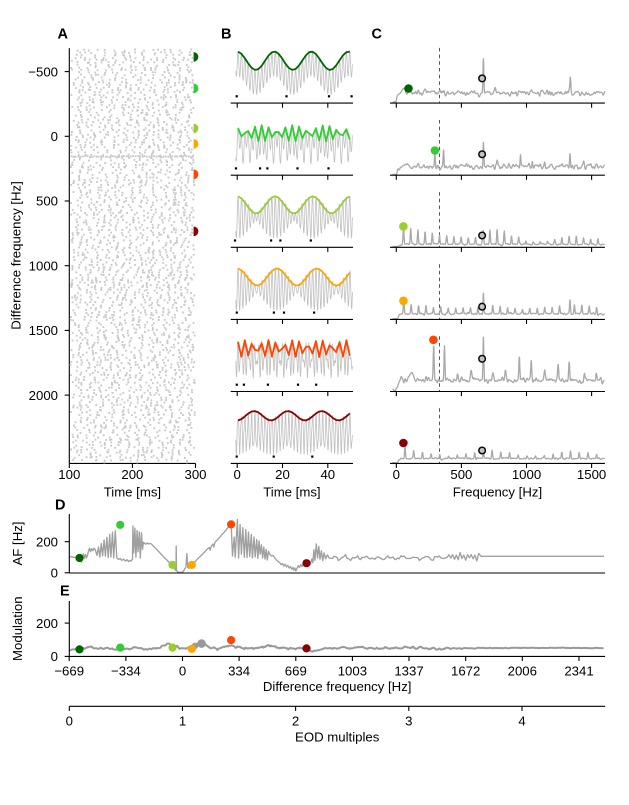  I want to click on svg-text: 1003, so click(352, 671).